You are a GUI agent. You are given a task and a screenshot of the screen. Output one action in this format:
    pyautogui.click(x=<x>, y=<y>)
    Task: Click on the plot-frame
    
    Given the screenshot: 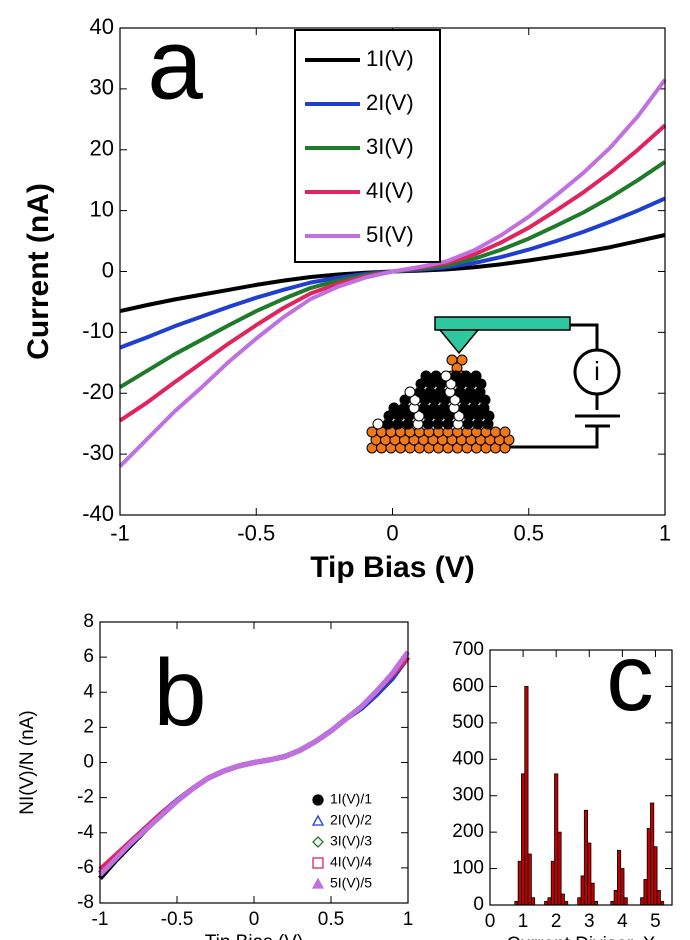 What is the action you would take?
    pyautogui.click(x=581, y=777)
    